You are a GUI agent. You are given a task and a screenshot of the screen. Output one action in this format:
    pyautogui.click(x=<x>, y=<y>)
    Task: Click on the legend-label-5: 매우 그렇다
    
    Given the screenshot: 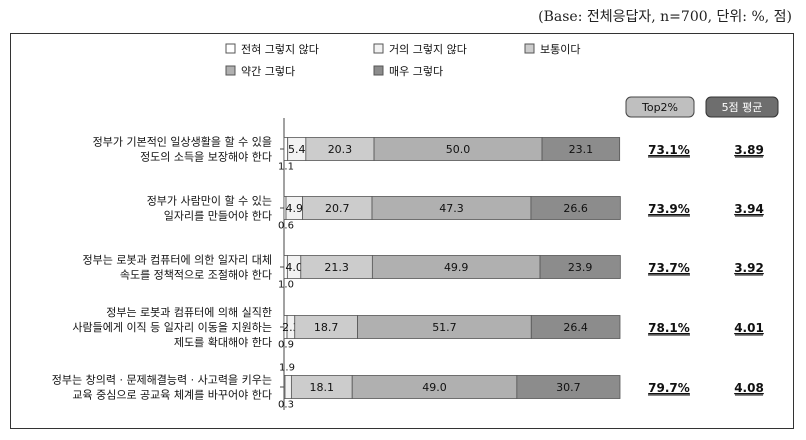 What is the action you would take?
    pyautogui.click(x=416, y=71)
    